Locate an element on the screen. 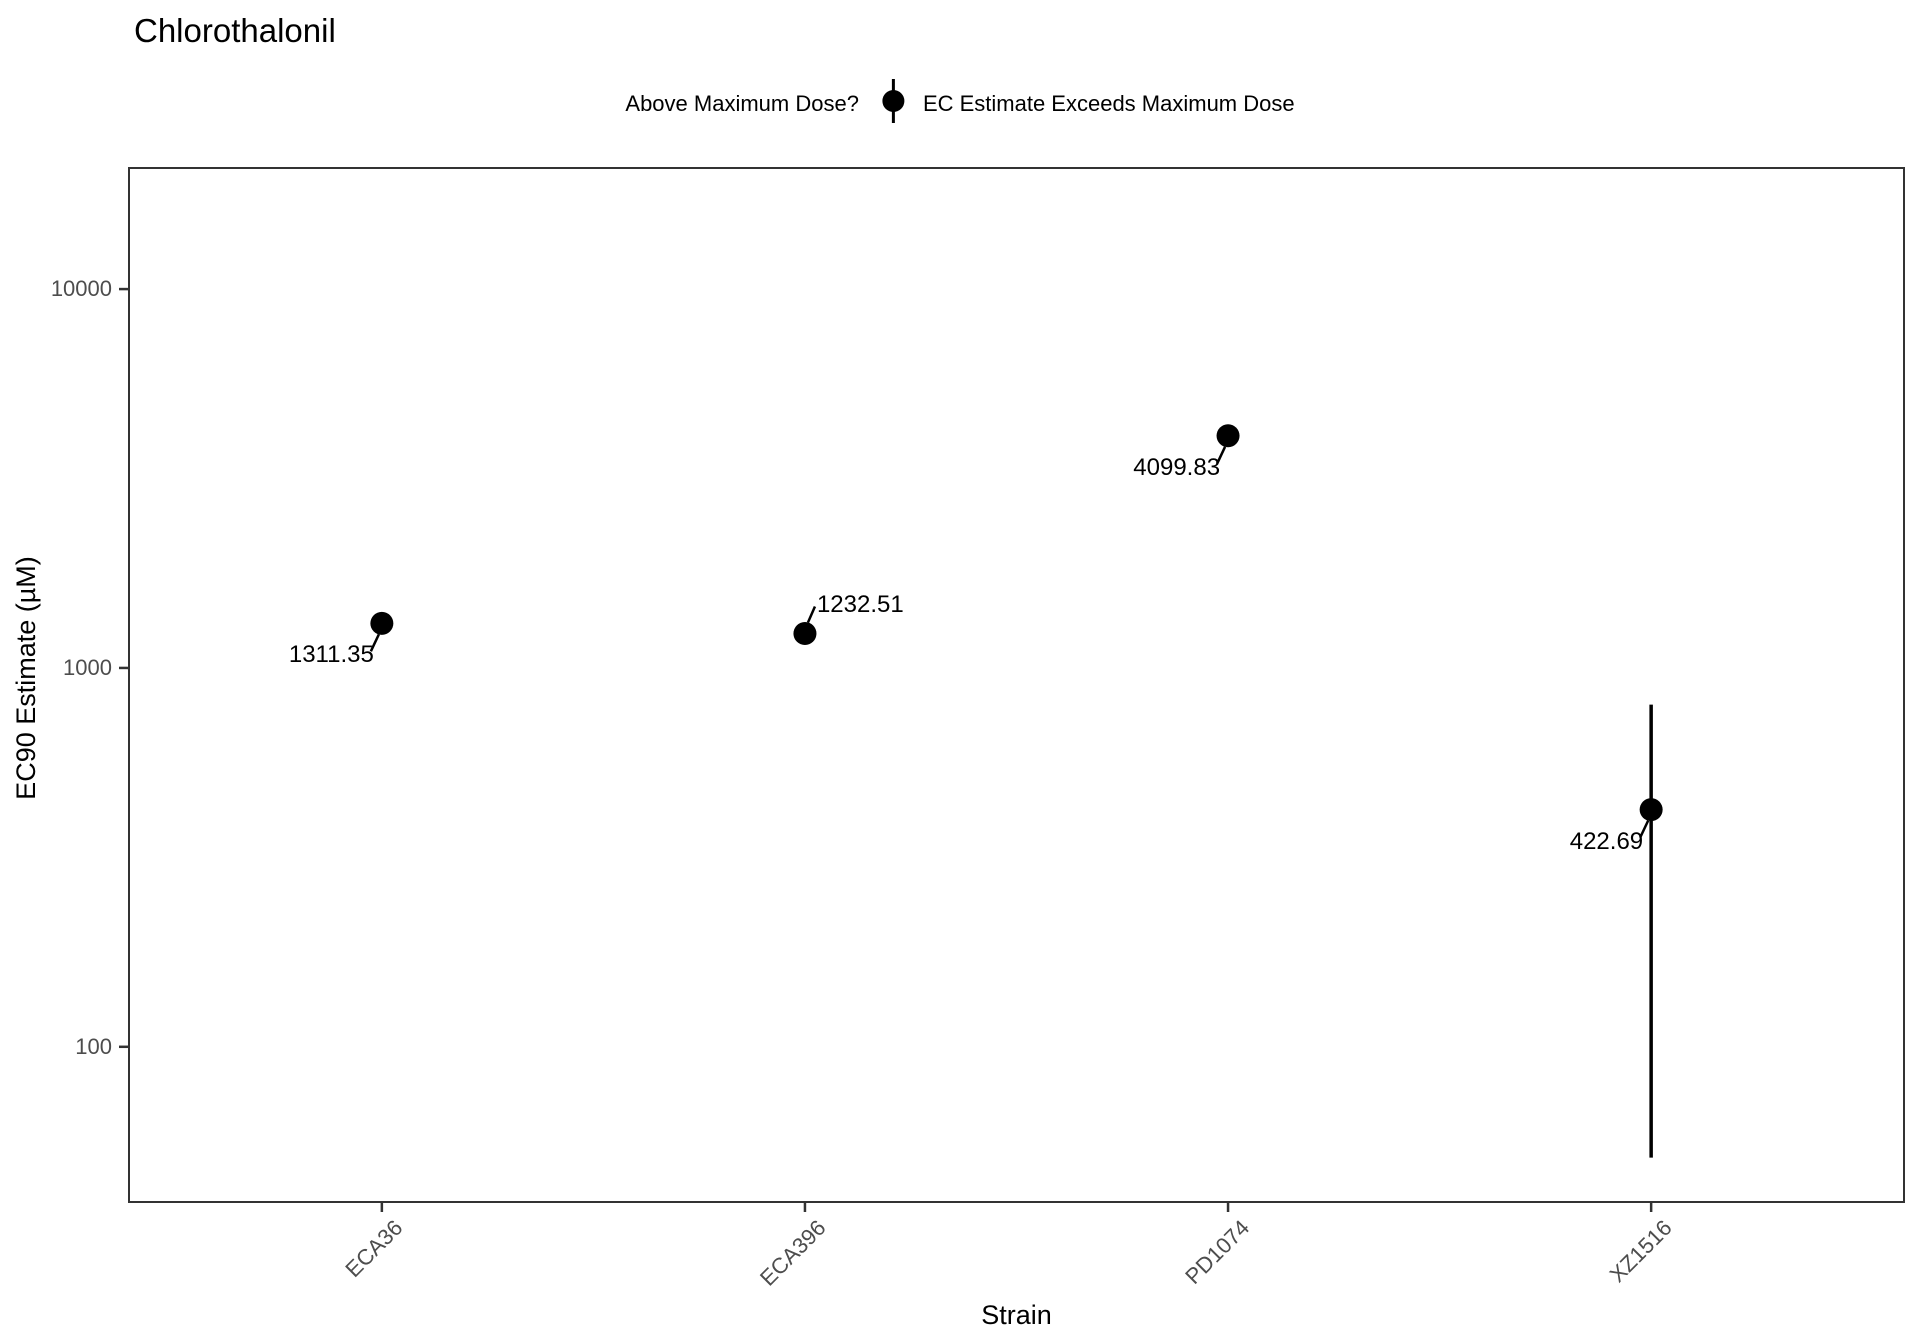 The width and height of the screenshot is (1920, 1344). x-tick-label: PD1074 is located at coordinates (1216, 1252).